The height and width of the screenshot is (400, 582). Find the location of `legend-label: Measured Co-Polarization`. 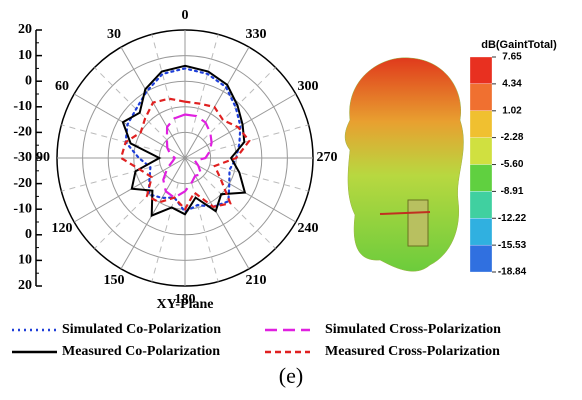

legend-label: Measured Co-Polarization is located at coordinates (141, 351).